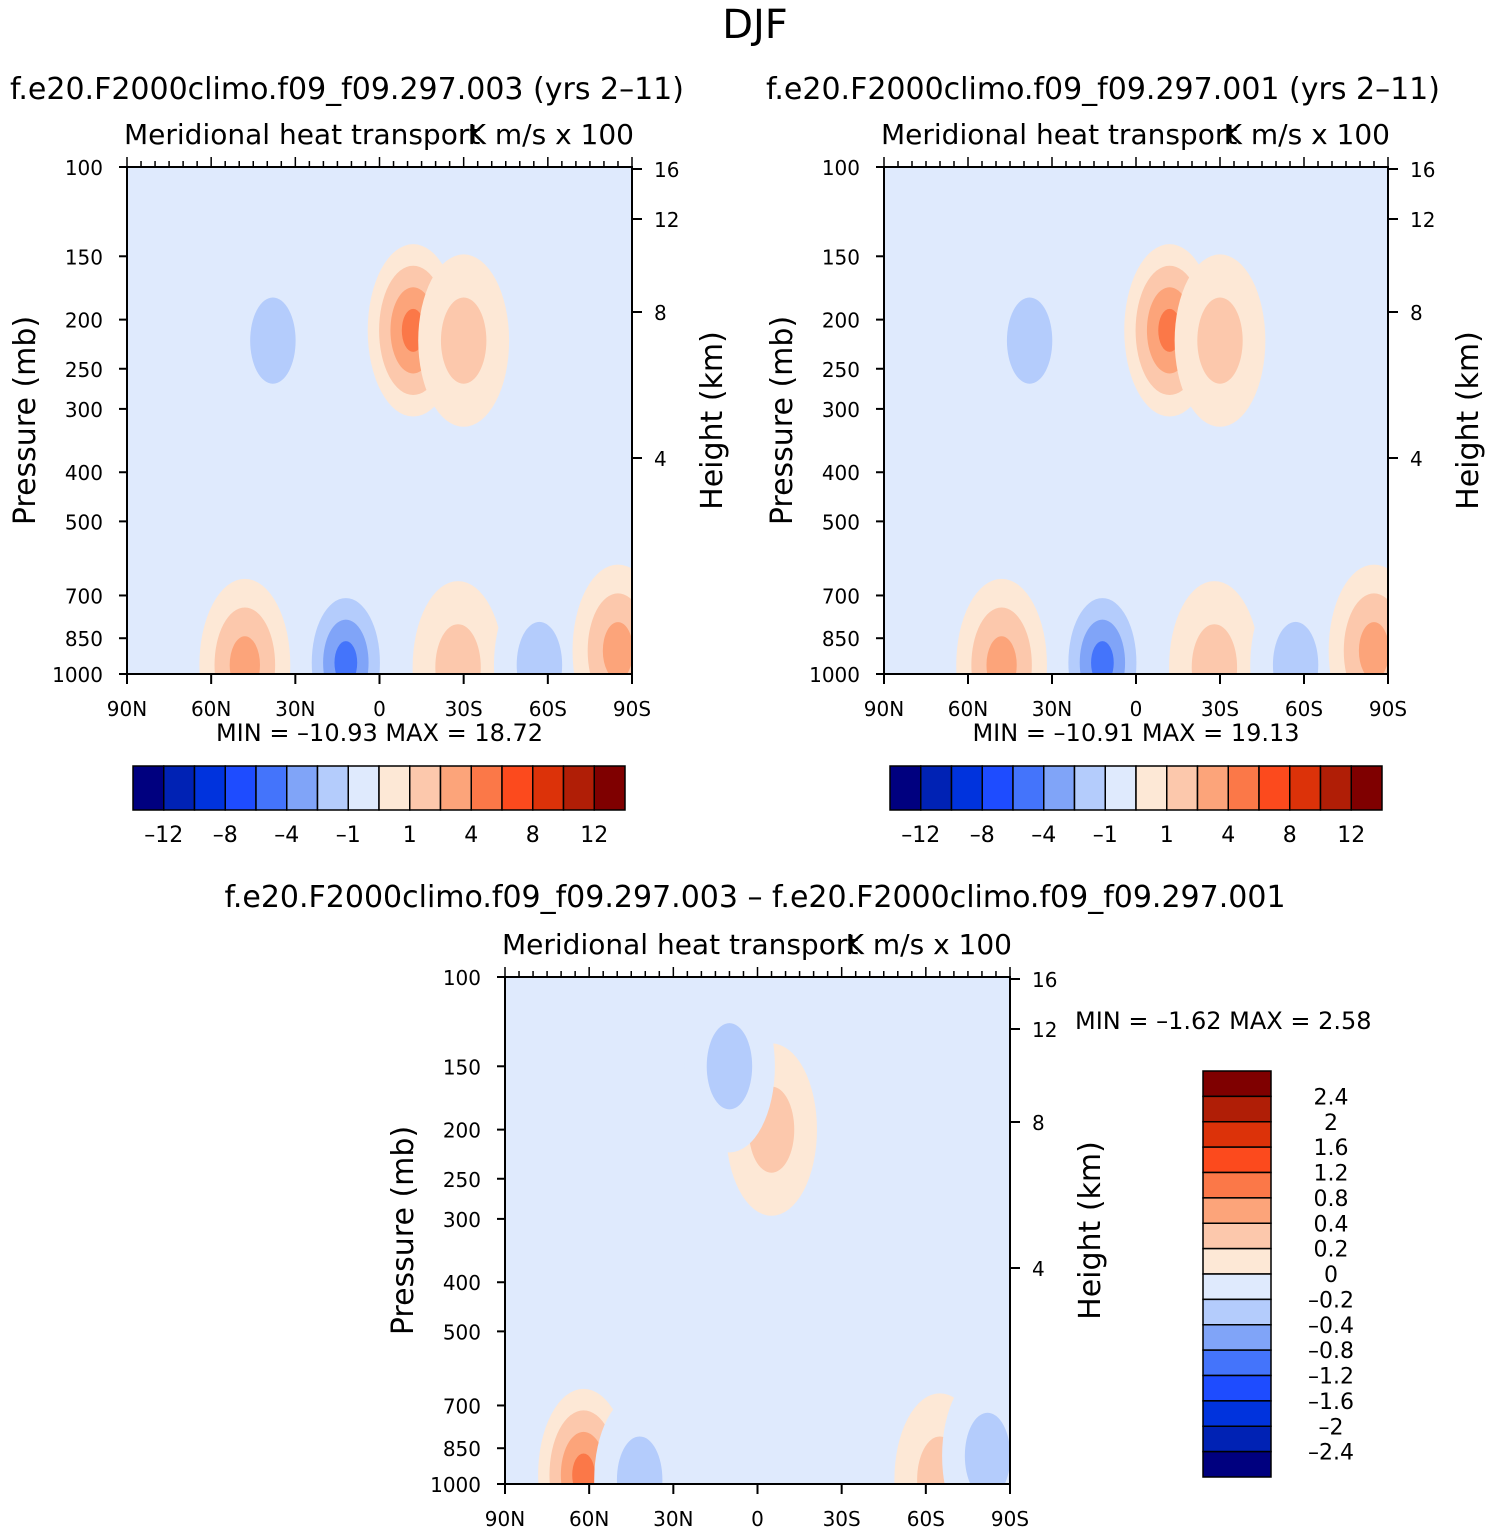 This screenshot has height=1531, width=1510. Describe the element at coordinates (1307, 134) in the screenshot. I see `panel-units: K m/s x 100` at that location.